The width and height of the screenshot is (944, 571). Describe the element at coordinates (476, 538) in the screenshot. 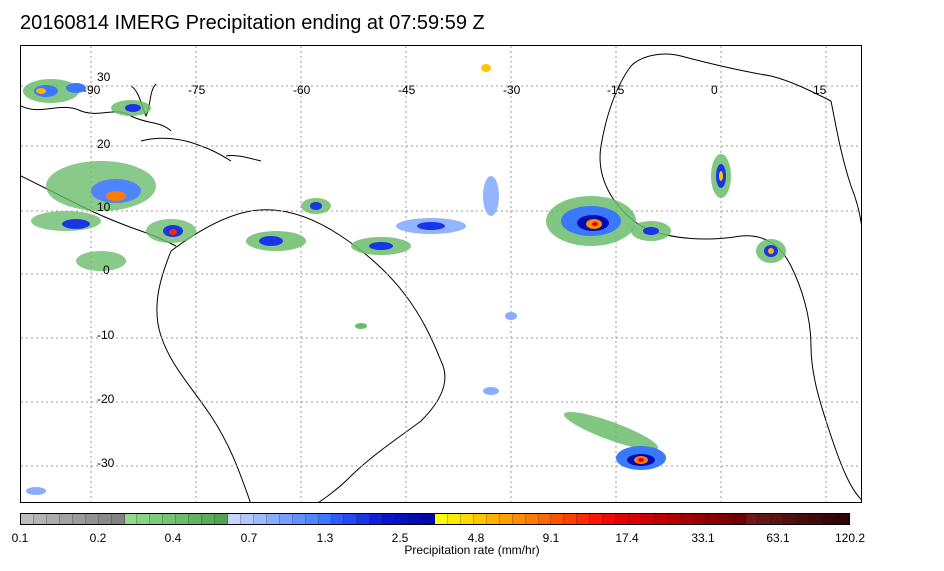

I see `colorbar-tick-label: 4.8` at that location.